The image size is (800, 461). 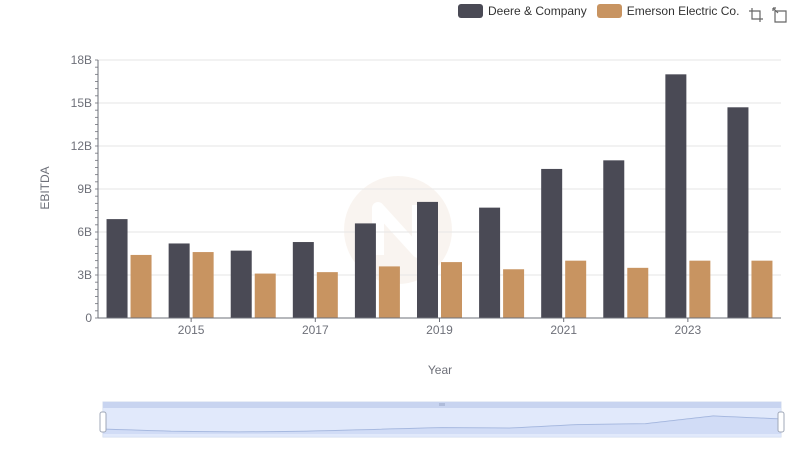 I want to click on x-tick-label: 2019, so click(x=439, y=330).